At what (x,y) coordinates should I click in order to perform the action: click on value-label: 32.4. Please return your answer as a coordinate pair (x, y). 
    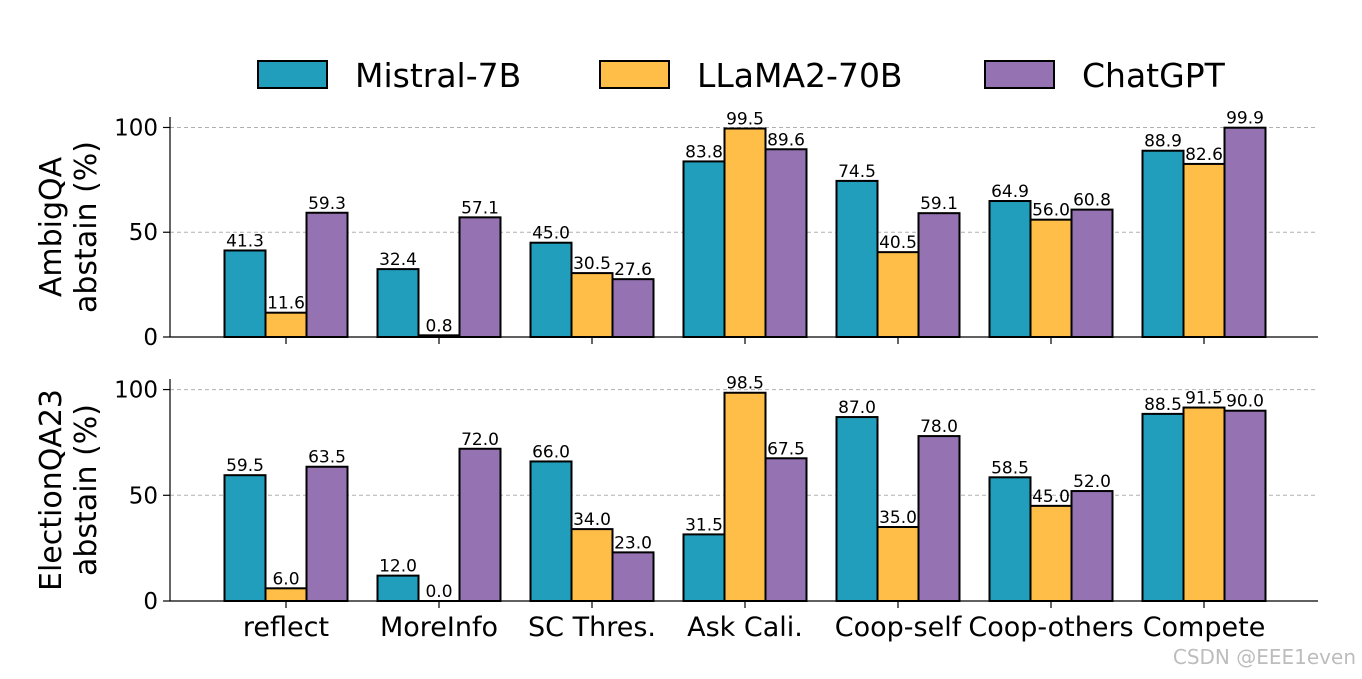
    Looking at the image, I should click on (398, 260).